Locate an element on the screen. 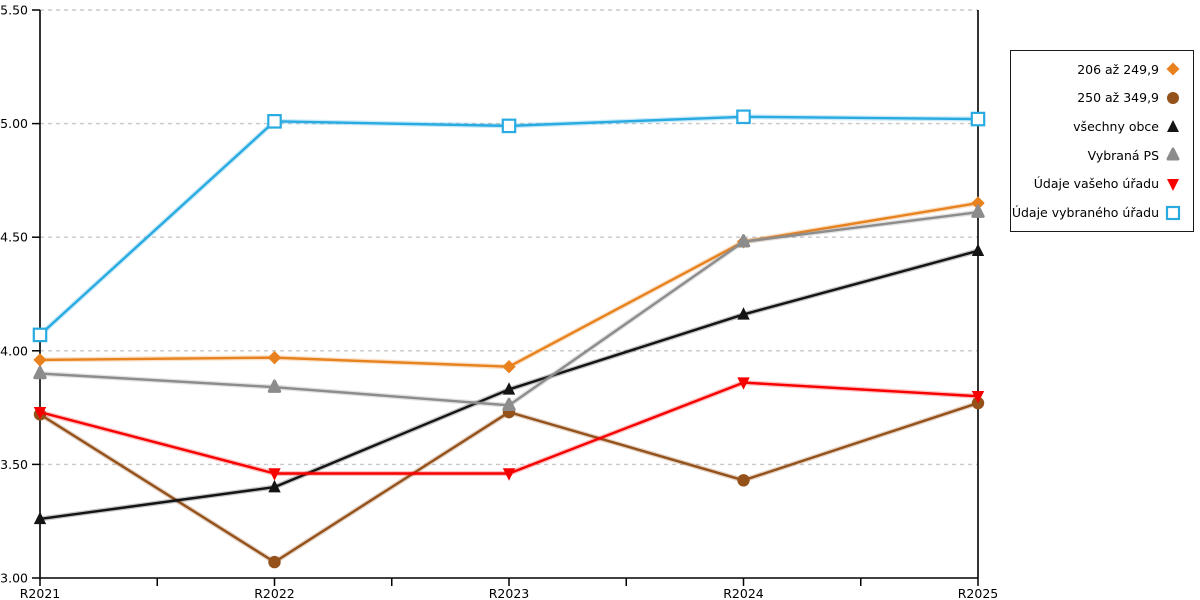  legend-marker-square-open-icon is located at coordinates (1173, 212).